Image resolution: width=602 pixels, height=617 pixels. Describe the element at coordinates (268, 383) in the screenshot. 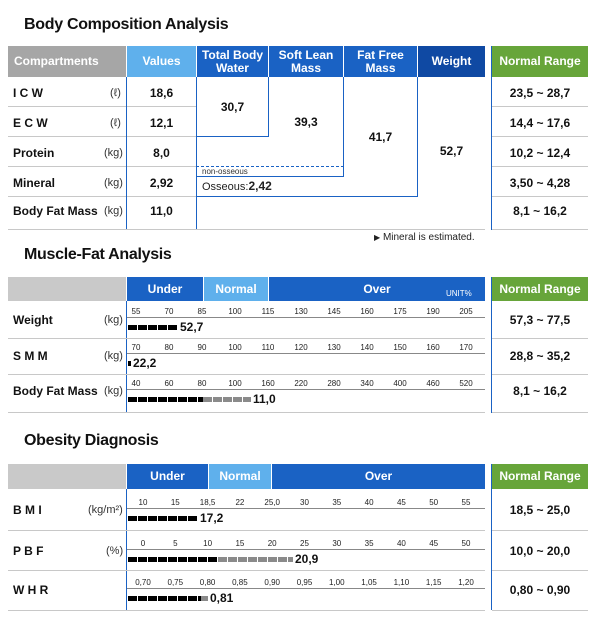

I see `mfa-row-2-tick-4: 160` at that location.